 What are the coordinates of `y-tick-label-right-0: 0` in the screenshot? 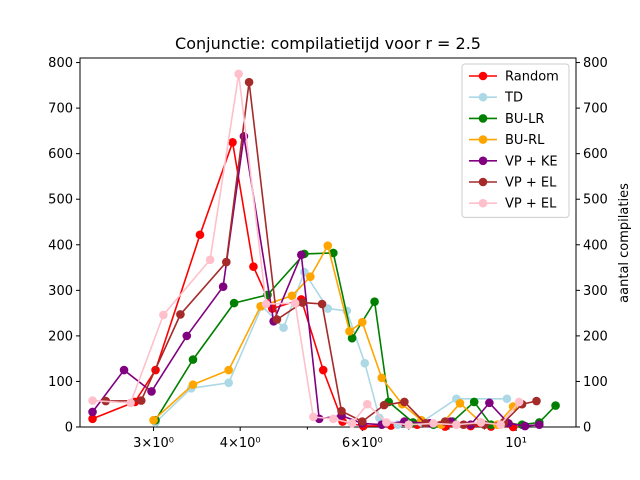 It's located at (587, 428).